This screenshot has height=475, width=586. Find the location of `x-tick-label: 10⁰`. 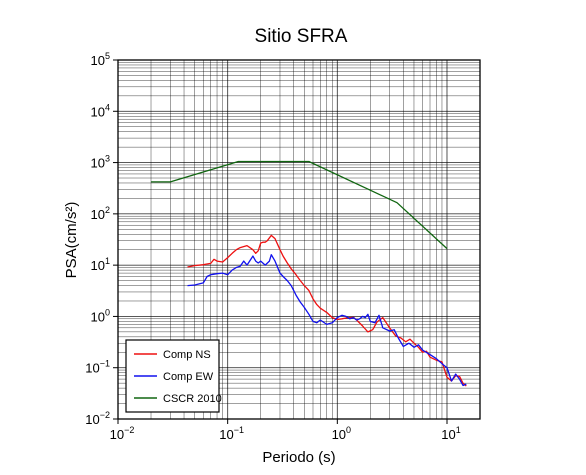

x-tick-label: 10⁰ is located at coordinates (341, 433).